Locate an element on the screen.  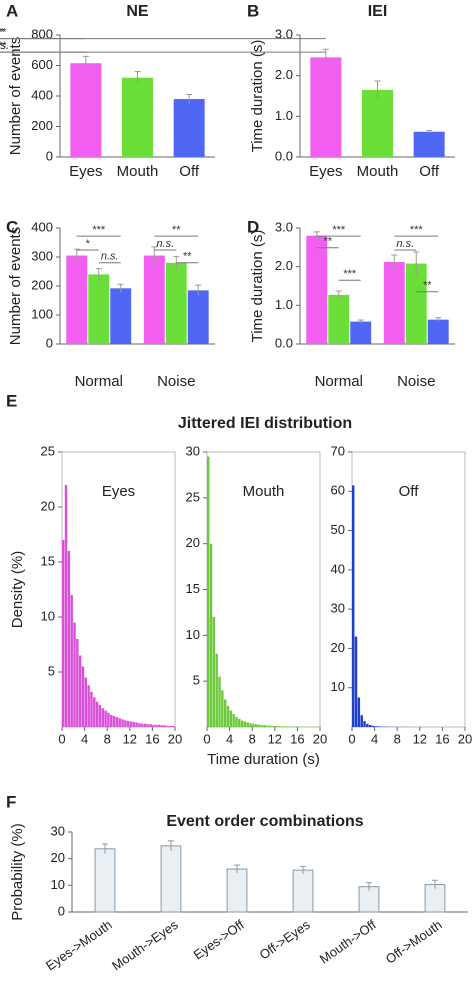
significance-label: * is located at coordinates (1, 46).